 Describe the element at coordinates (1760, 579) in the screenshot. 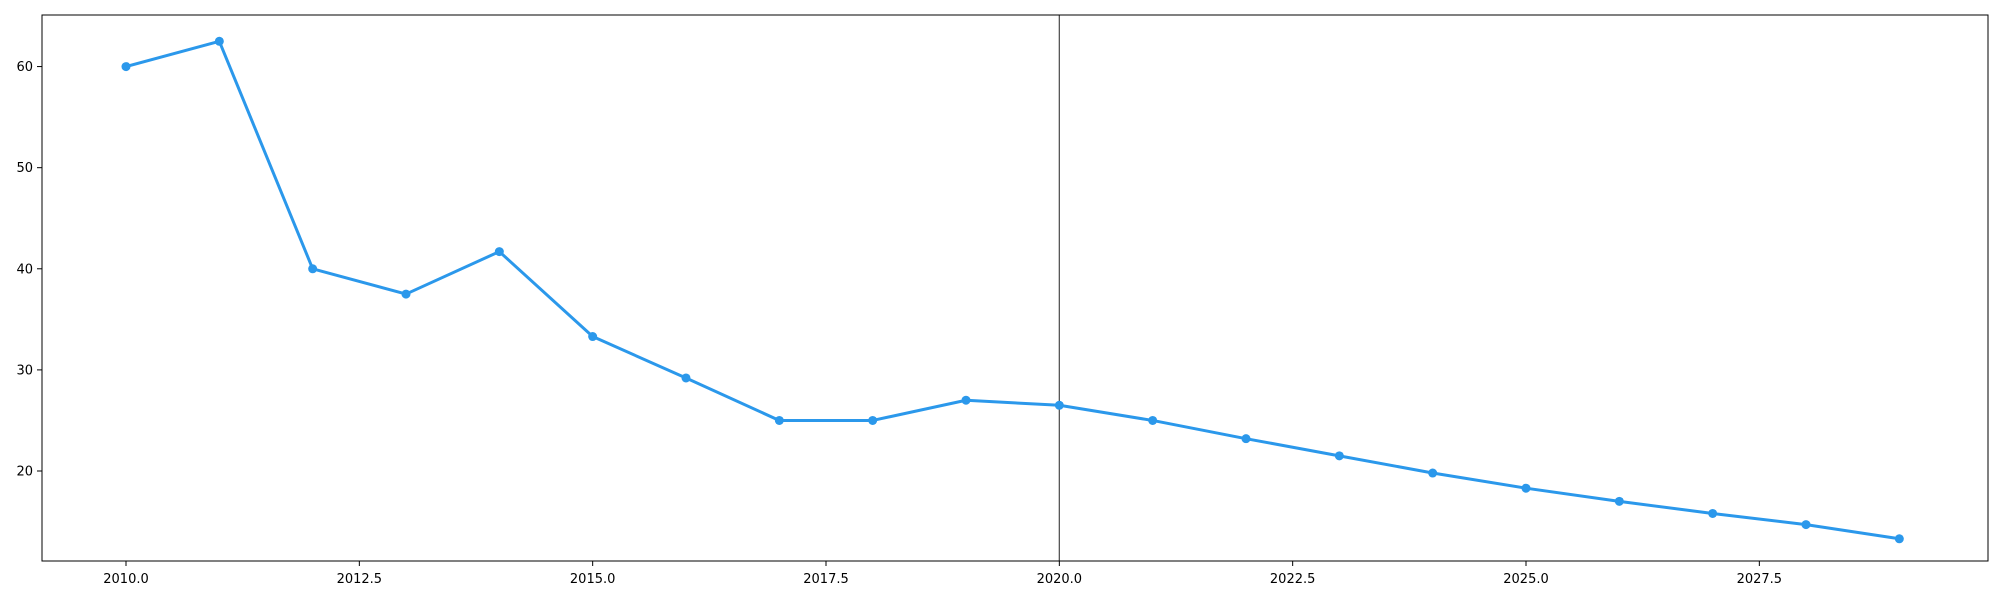

I see `x-tick-label: 2027.5` at that location.